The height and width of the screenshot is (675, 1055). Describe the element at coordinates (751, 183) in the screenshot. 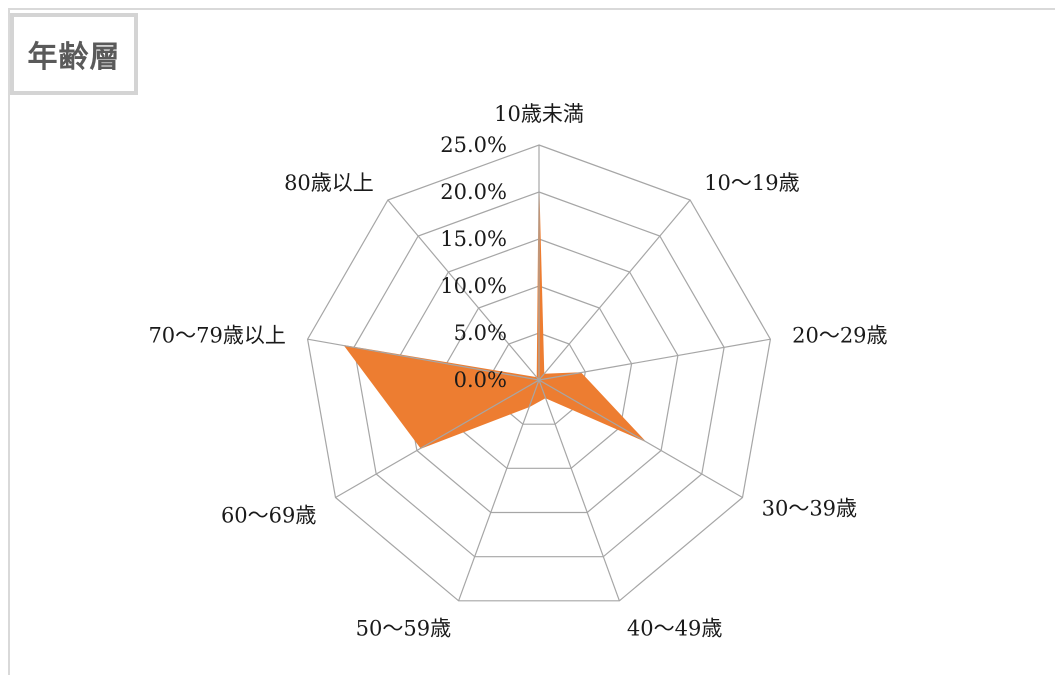

I see `category-label: 10～19歳` at that location.